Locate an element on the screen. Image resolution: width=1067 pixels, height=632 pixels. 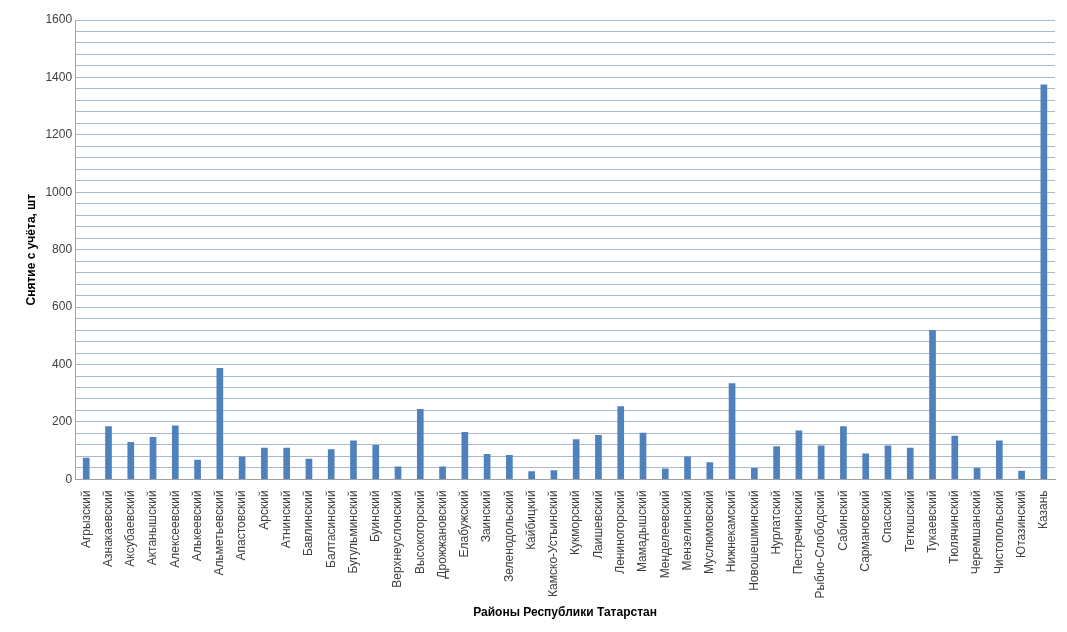
x-tick-label: Азнакаевский is located at coordinates (107, 528).